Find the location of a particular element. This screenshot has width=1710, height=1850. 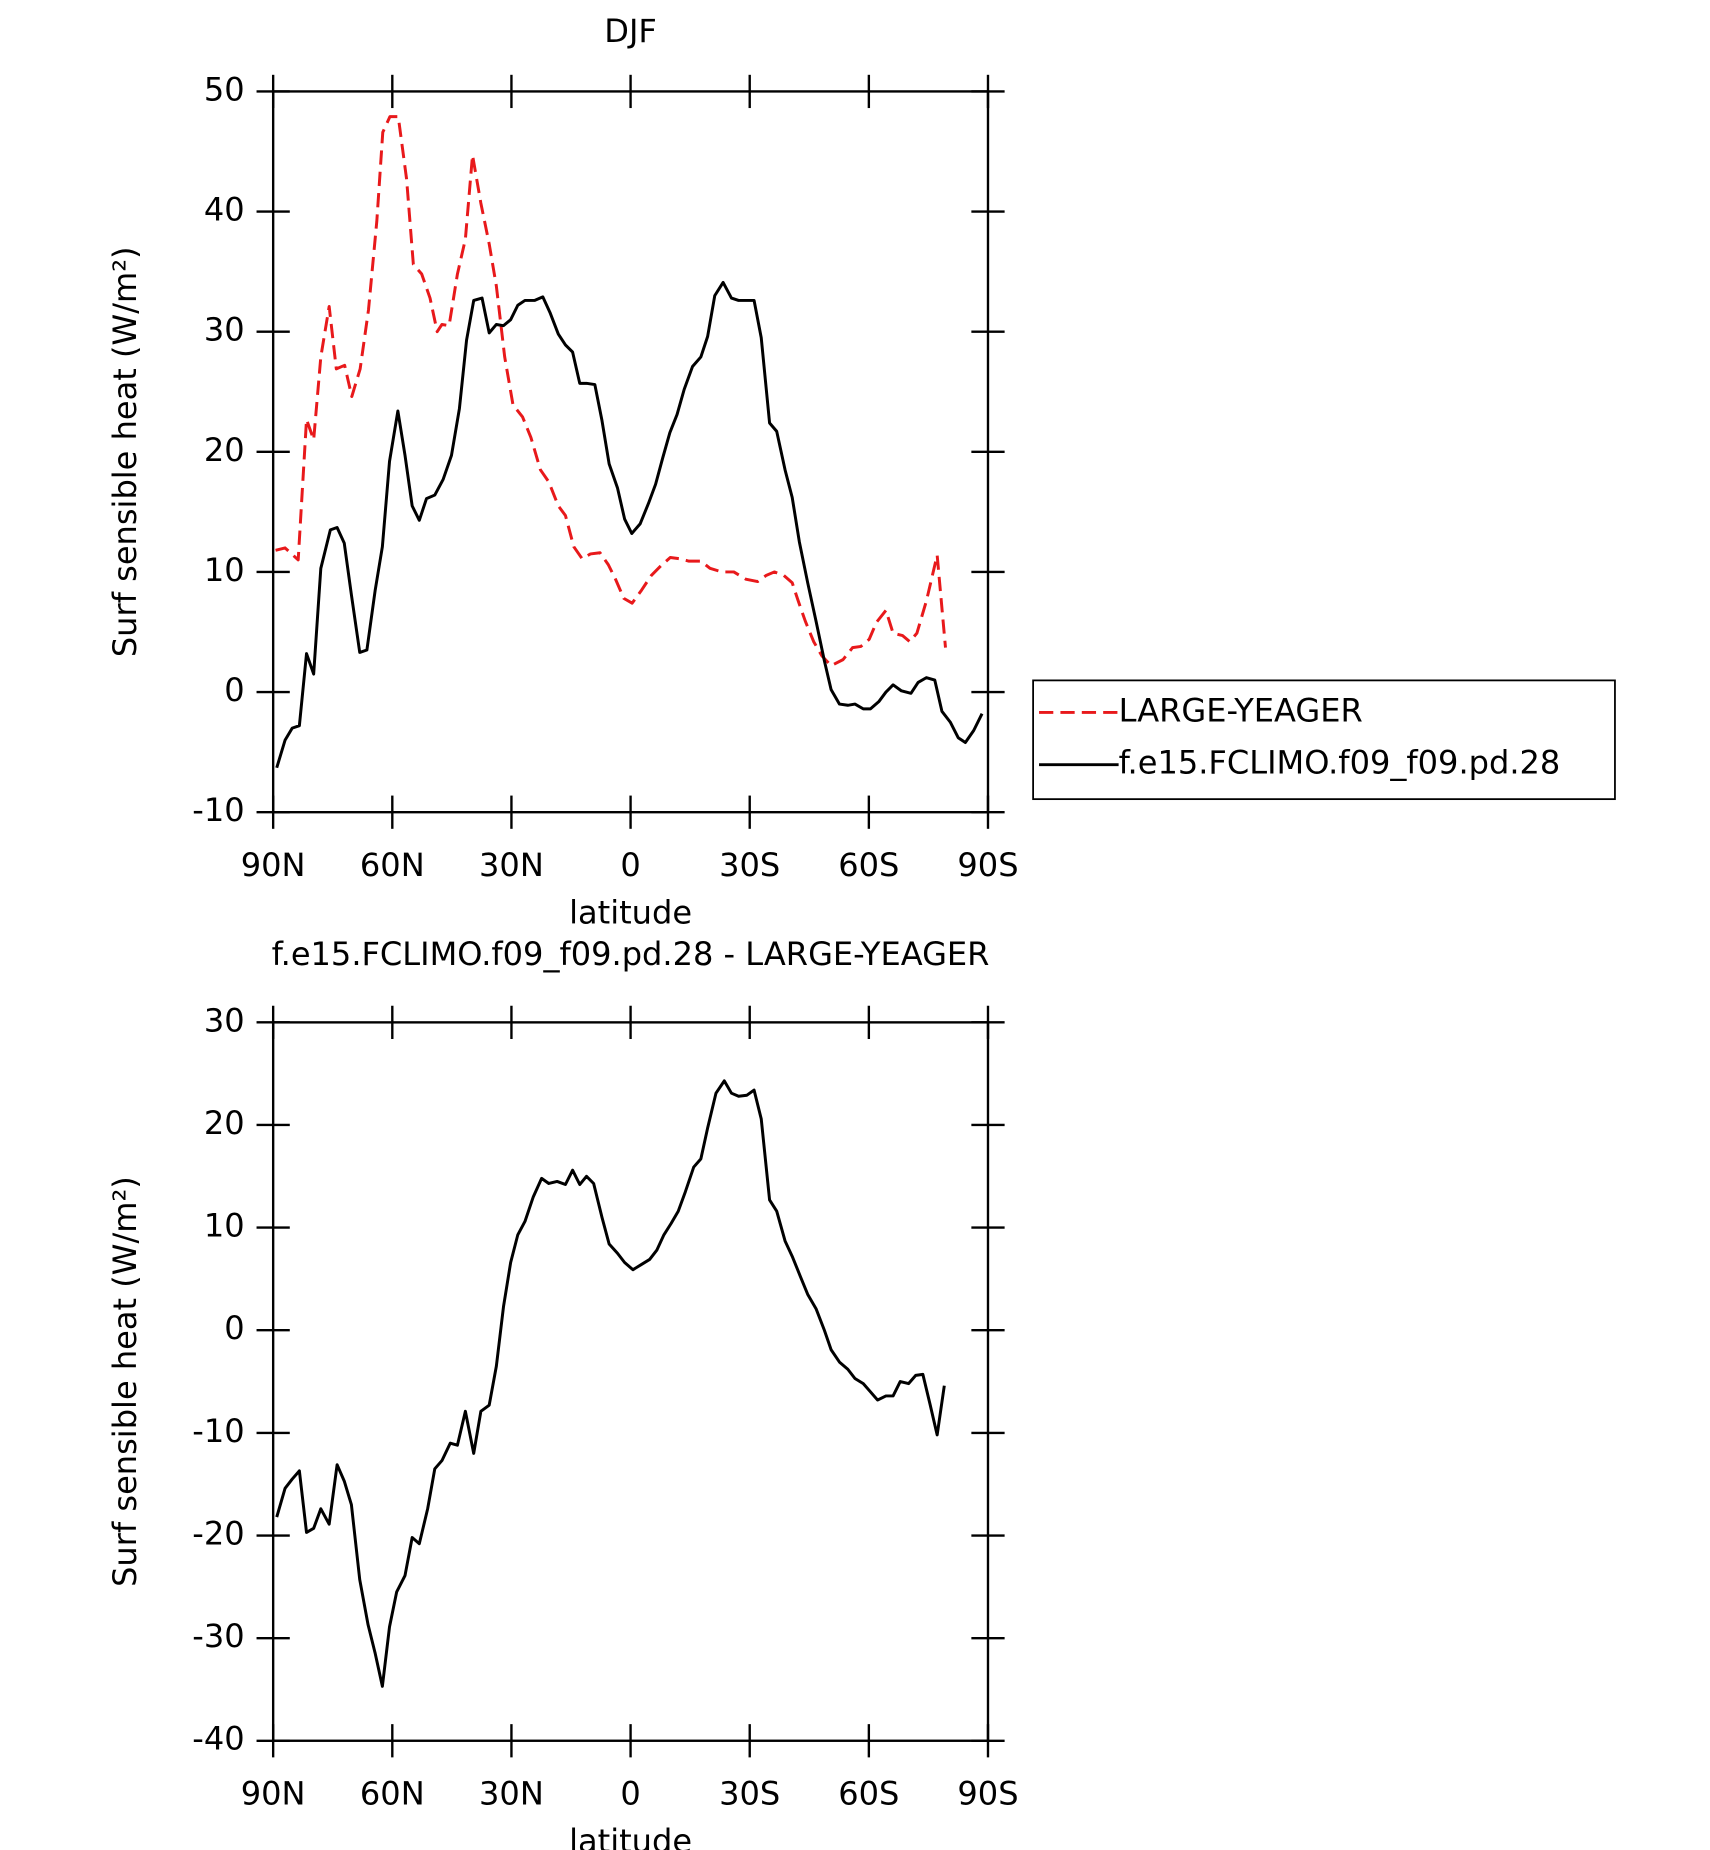

legend-box is located at coordinates (1324, 740).